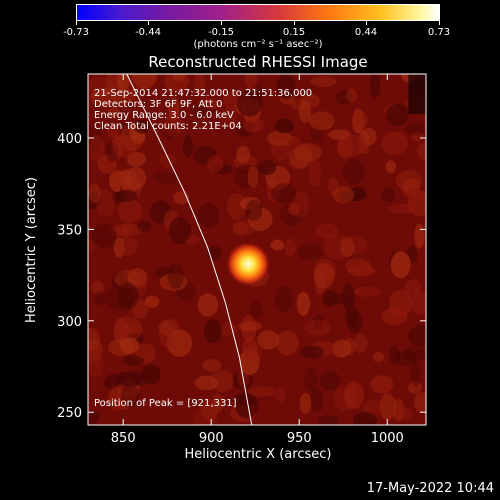 This screenshot has height=500, width=500. What do you see at coordinates (258, 62) in the screenshot?
I see `chart-title: Reconstructed RHESSI Image` at bounding box center [258, 62].